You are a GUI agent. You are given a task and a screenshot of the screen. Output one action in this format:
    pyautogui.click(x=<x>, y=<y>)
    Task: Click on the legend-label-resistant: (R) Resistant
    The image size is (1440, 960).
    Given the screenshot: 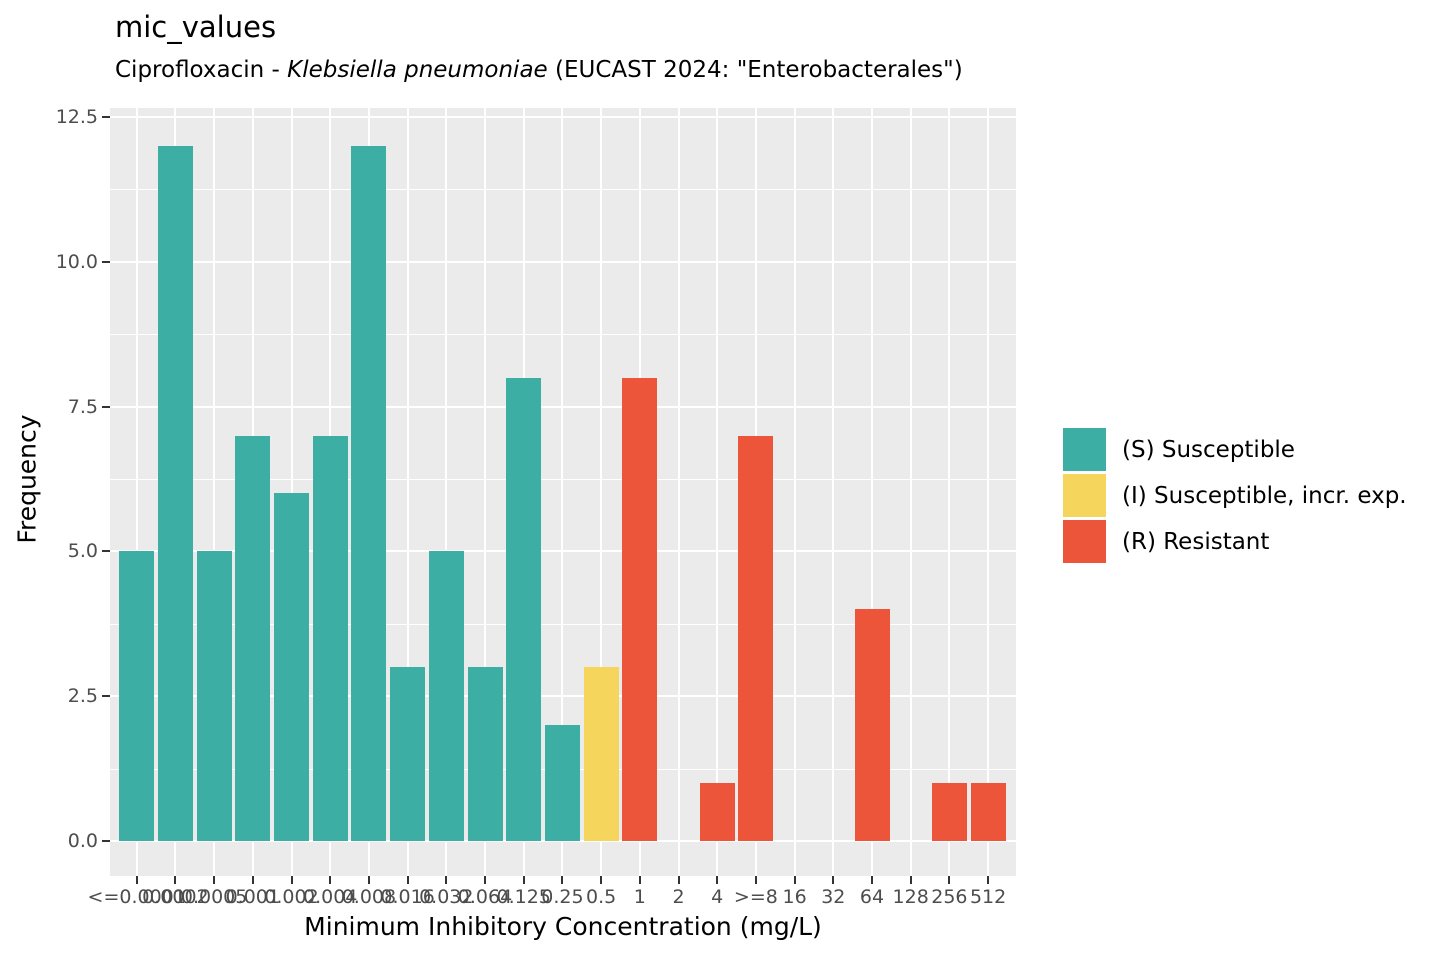 What is the action you would take?
    pyautogui.click(x=1196, y=542)
    